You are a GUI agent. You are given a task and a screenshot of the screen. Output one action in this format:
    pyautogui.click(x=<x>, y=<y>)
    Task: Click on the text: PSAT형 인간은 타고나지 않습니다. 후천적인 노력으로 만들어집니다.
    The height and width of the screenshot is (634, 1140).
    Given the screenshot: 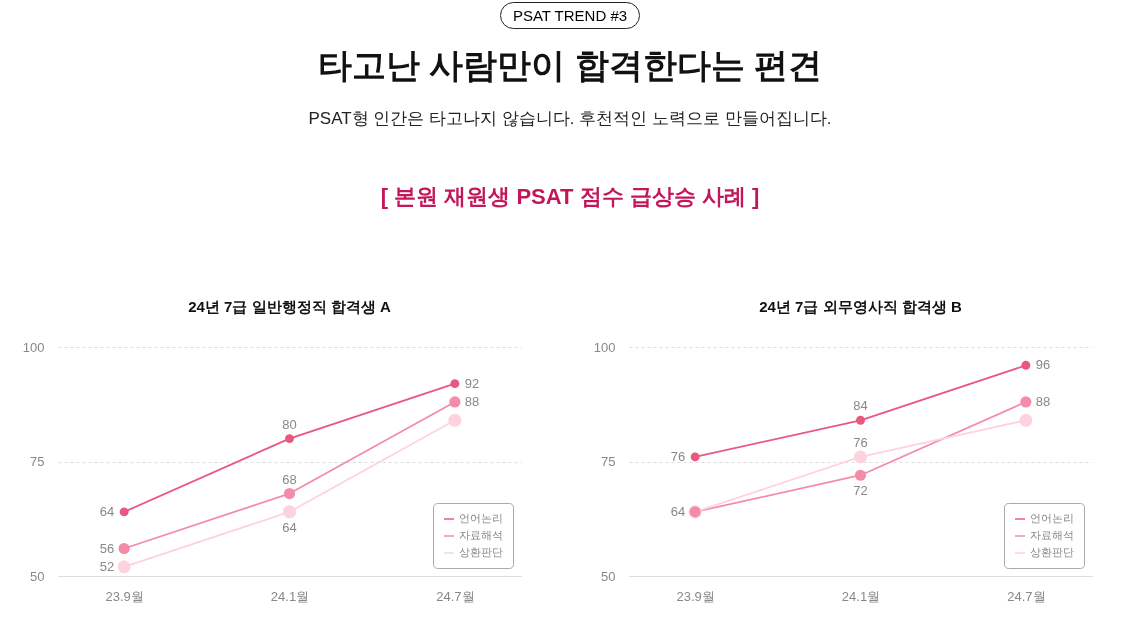 What is the action you would take?
    pyautogui.click(x=570, y=119)
    